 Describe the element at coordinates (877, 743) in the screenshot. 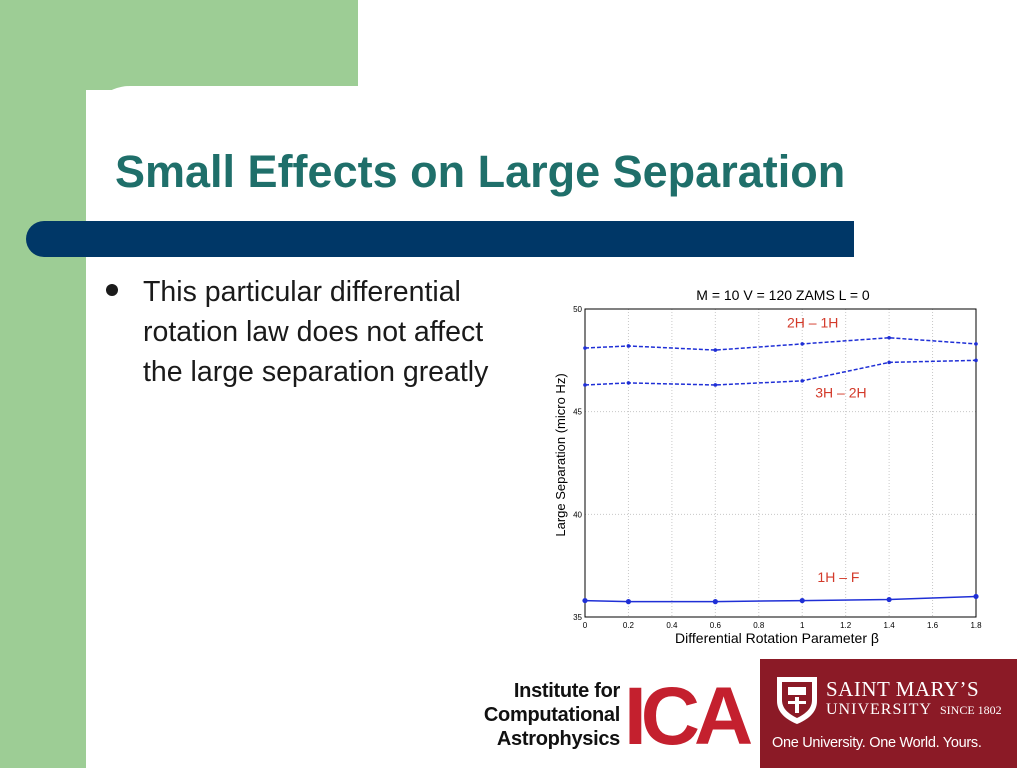

I see `smu-tagline: One University. One World. Yours.` at that location.